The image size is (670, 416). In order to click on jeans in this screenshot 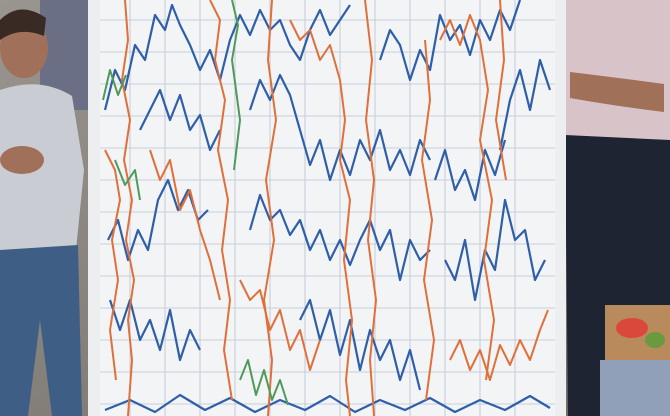, I will do `click(41, 330)`.